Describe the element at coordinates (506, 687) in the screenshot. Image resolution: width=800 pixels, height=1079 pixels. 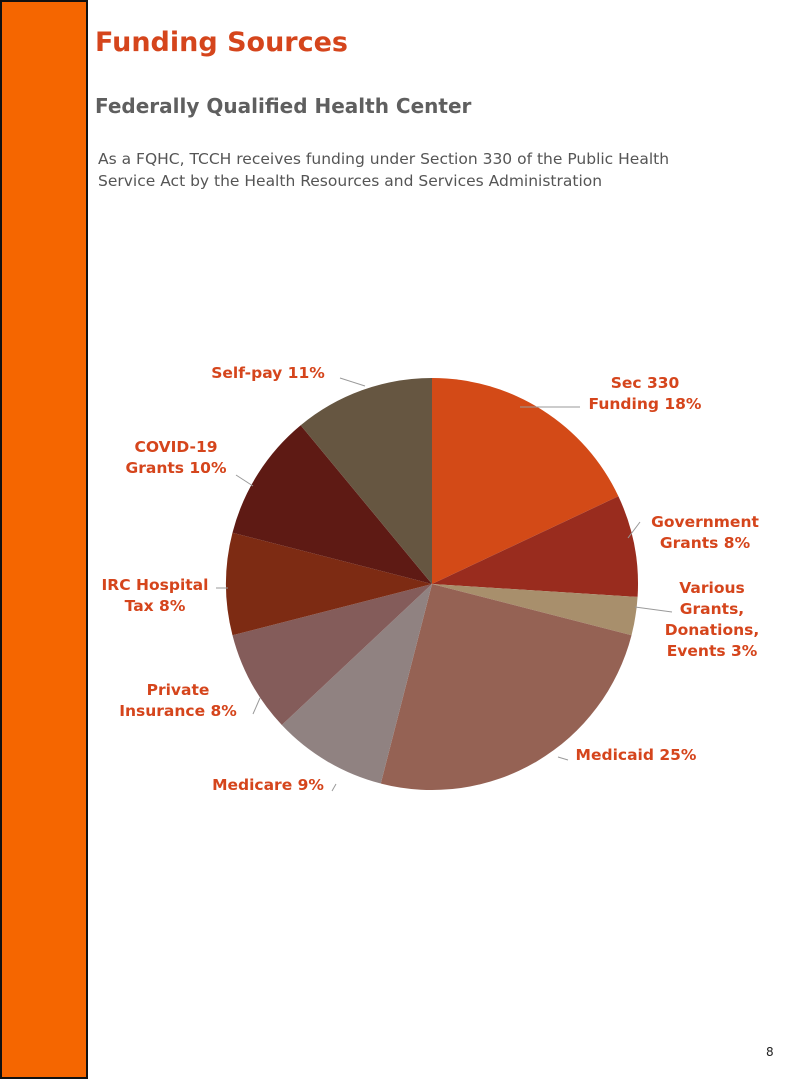
I see `pie-slice-medicaid` at that location.